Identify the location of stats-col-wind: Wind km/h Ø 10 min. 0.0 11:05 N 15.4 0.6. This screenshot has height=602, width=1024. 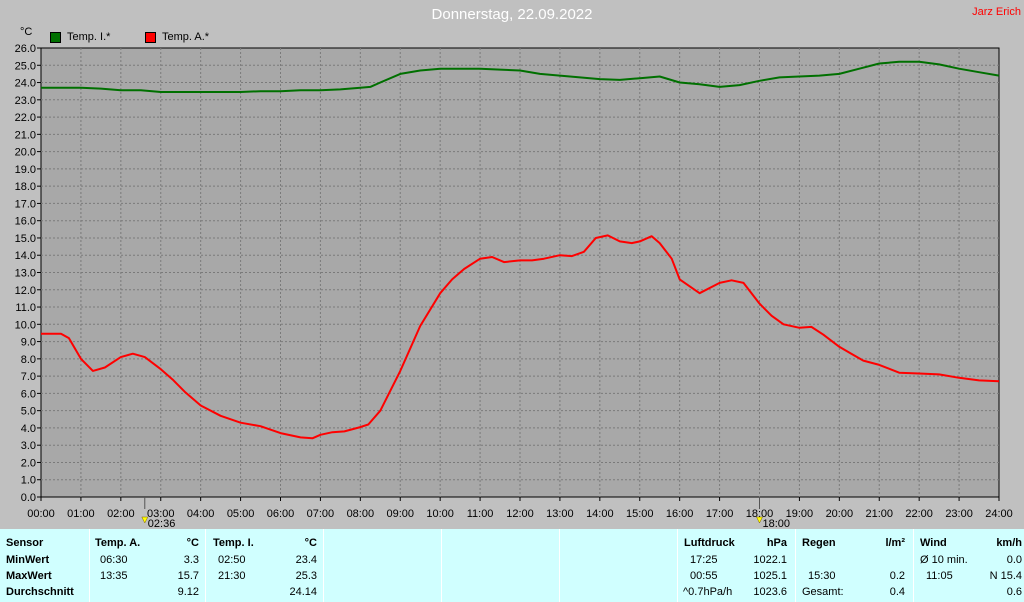
(969, 565).